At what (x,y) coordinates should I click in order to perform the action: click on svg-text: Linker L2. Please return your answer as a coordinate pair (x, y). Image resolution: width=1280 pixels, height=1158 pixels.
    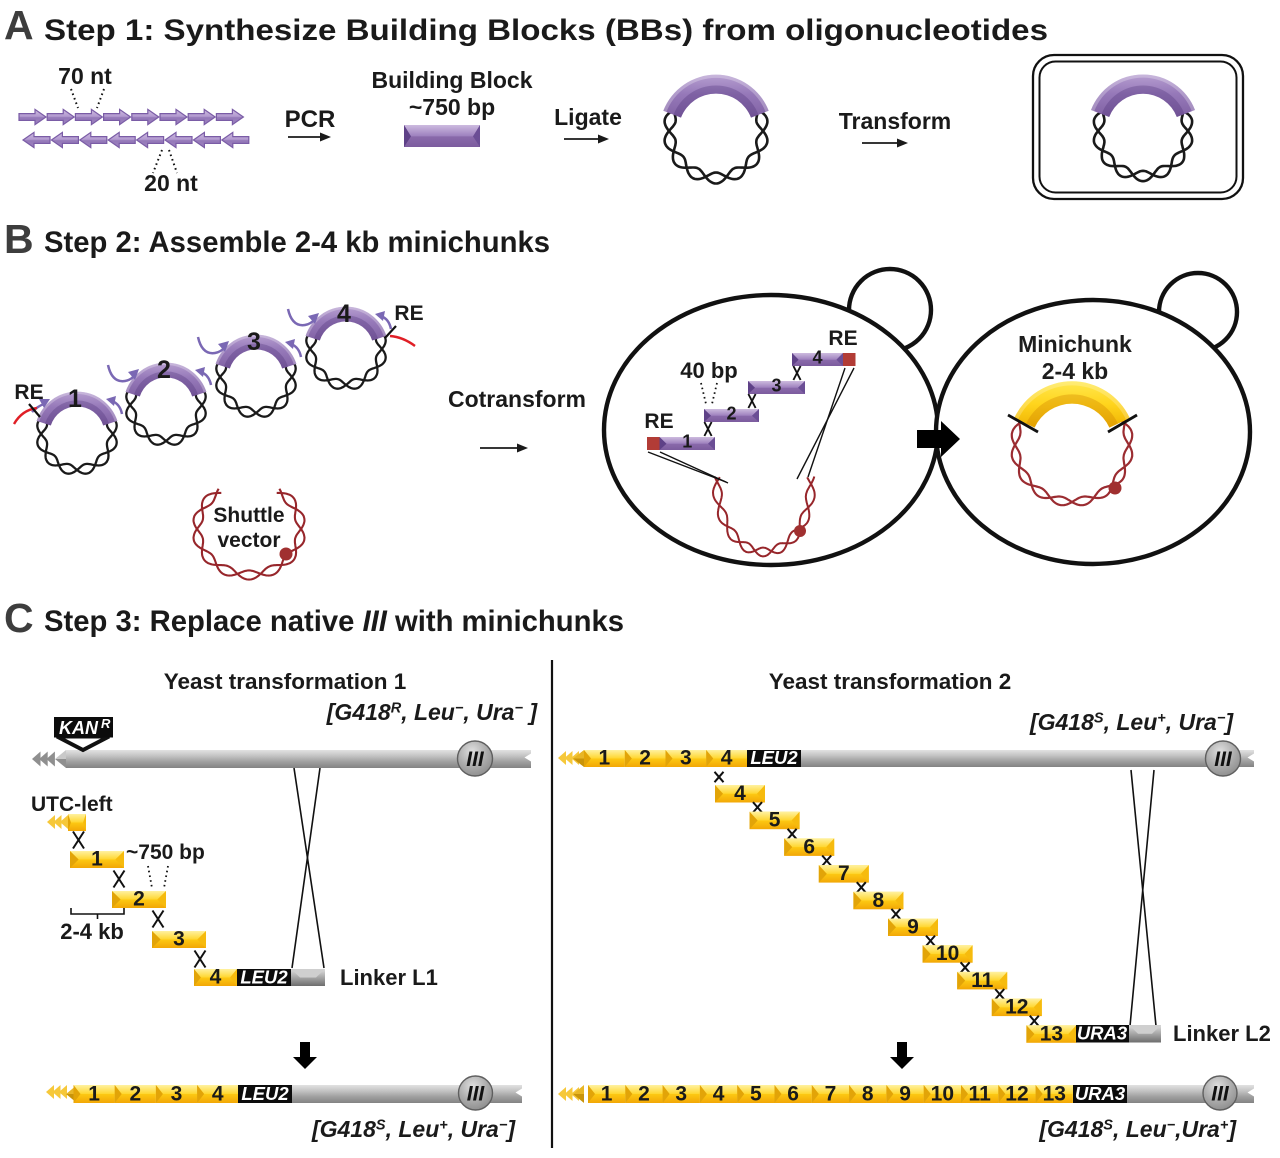
    Looking at the image, I should click on (1222, 1033).